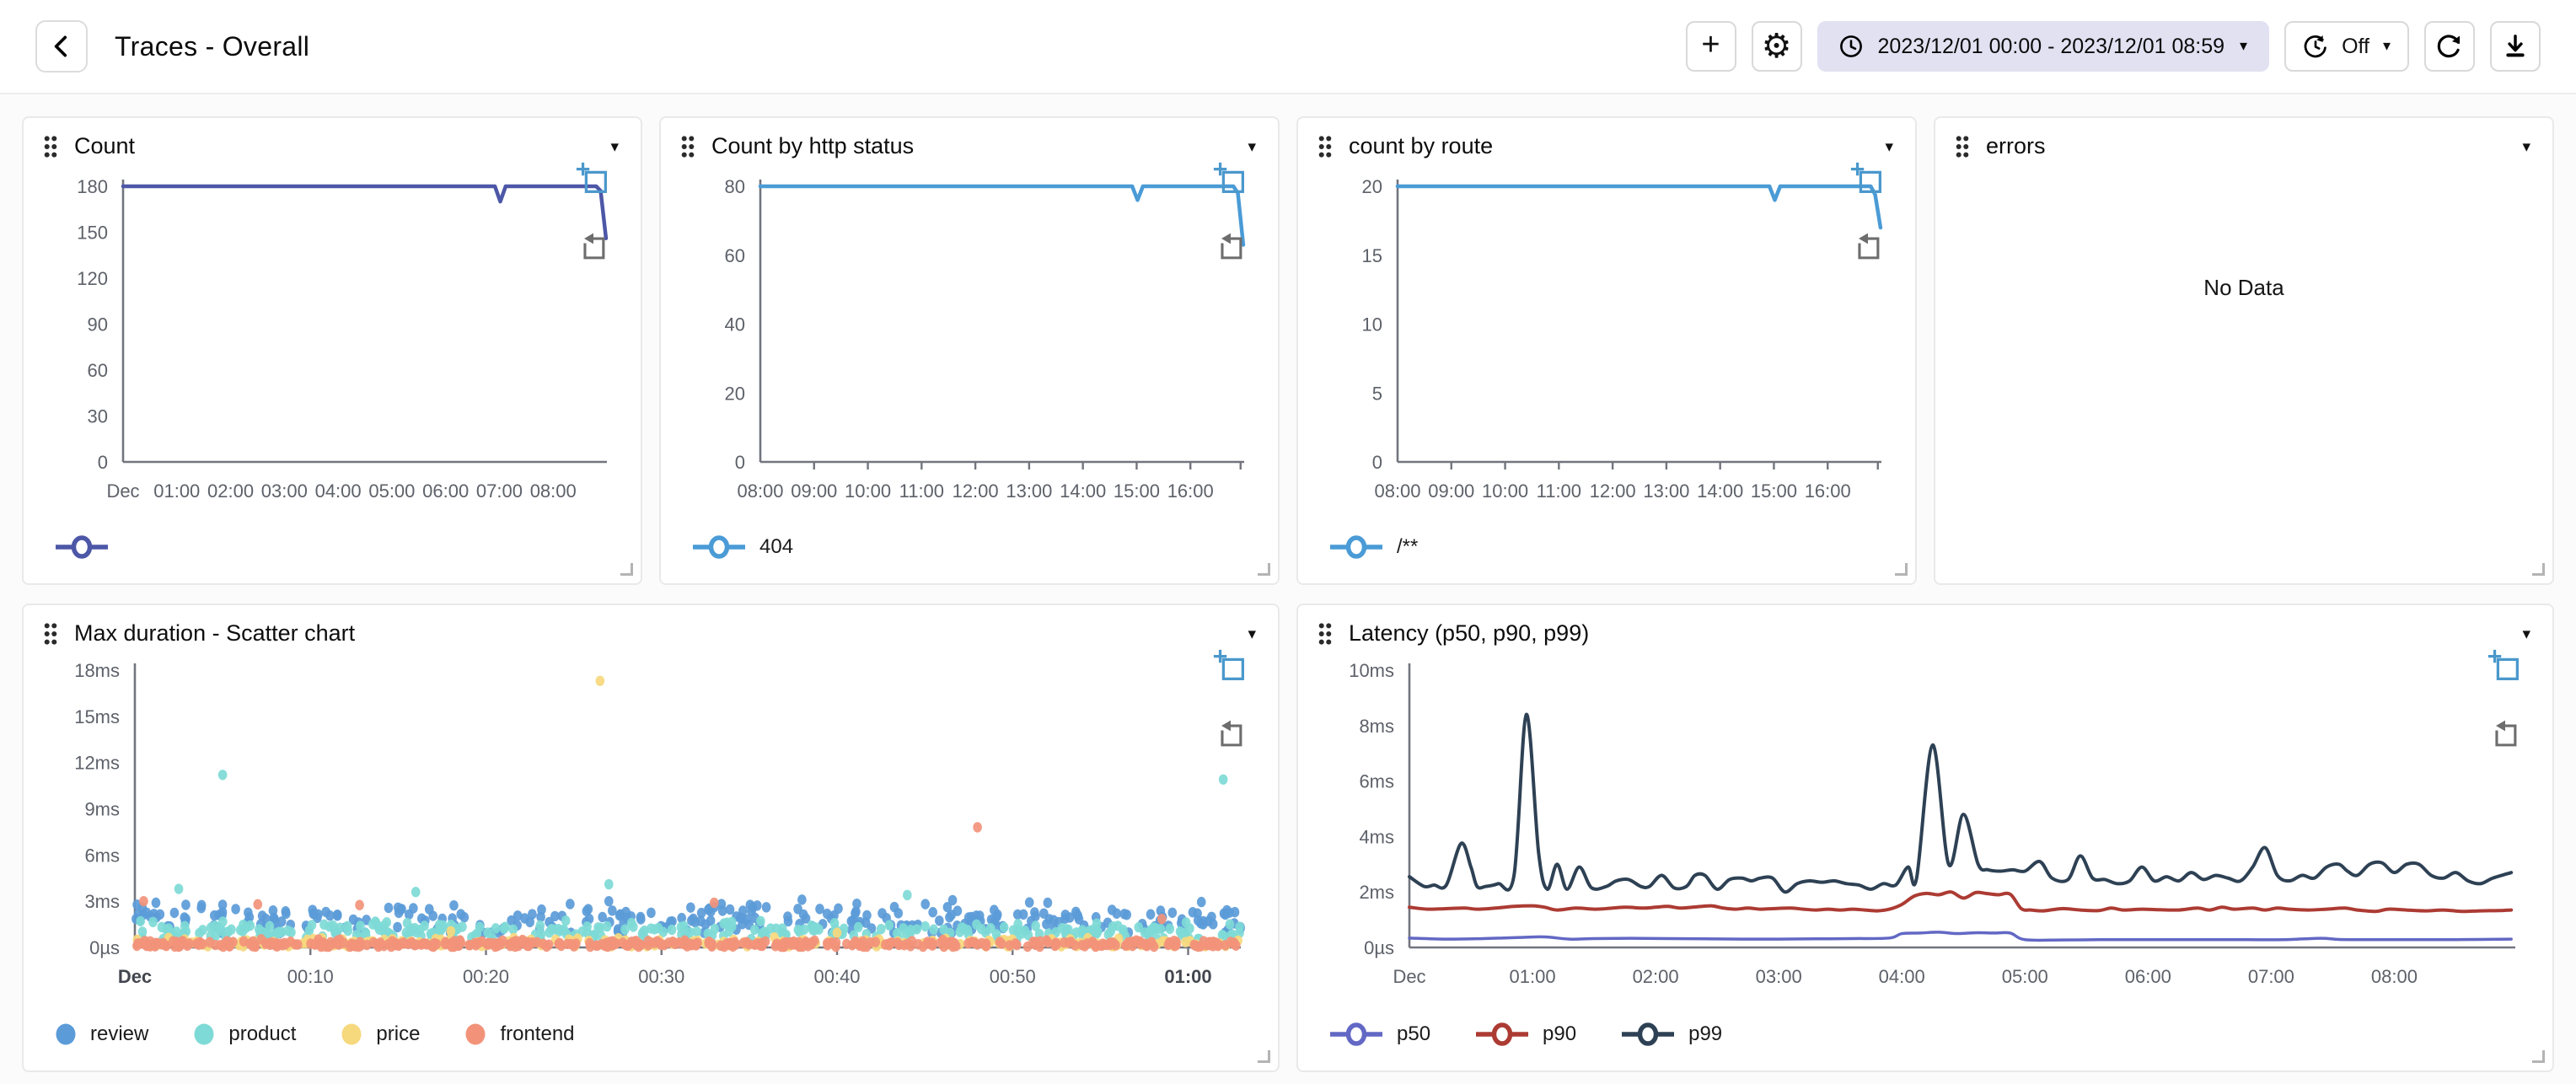 Image resolution: width=2576 pixels, height=1084 pixels. Describe the element at coordinates (101, 1034) in the screenshot. I see `legend-item: review` at that location.